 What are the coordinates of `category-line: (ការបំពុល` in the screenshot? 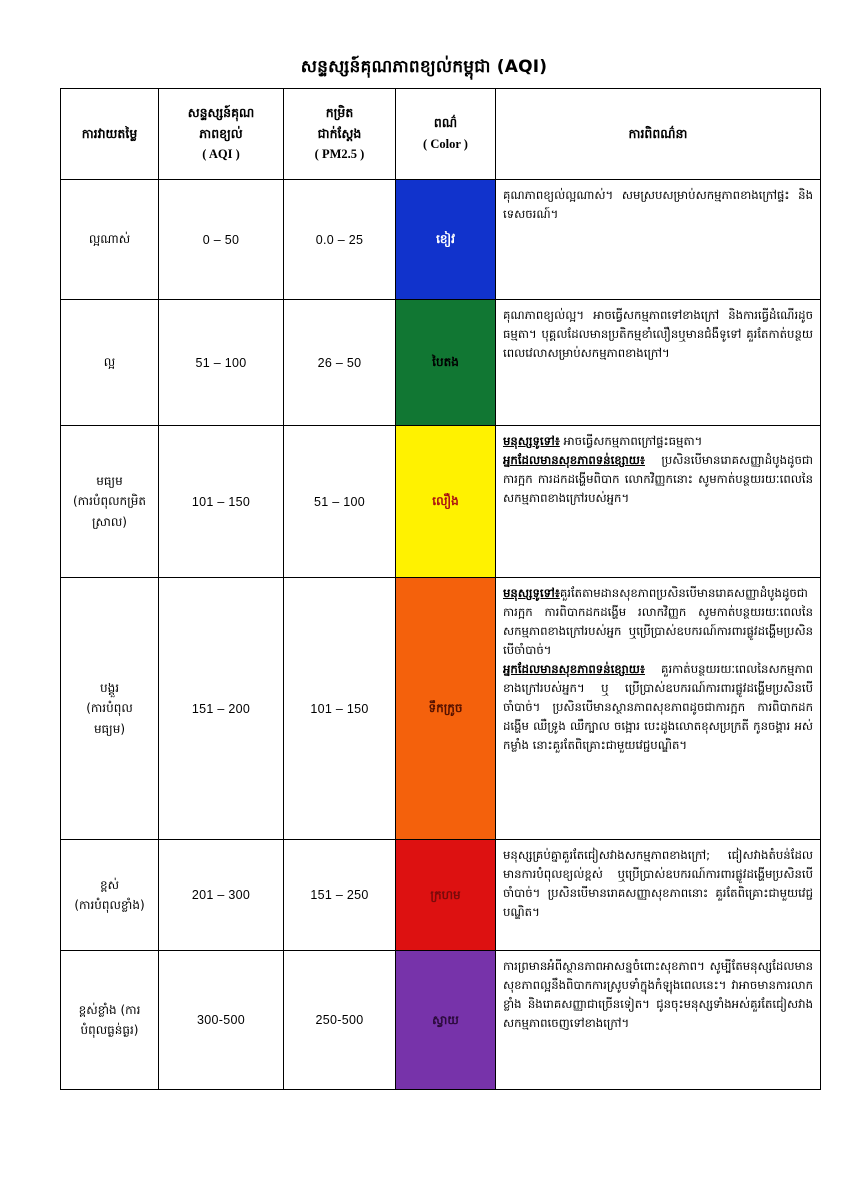 It's located at (109, 708).